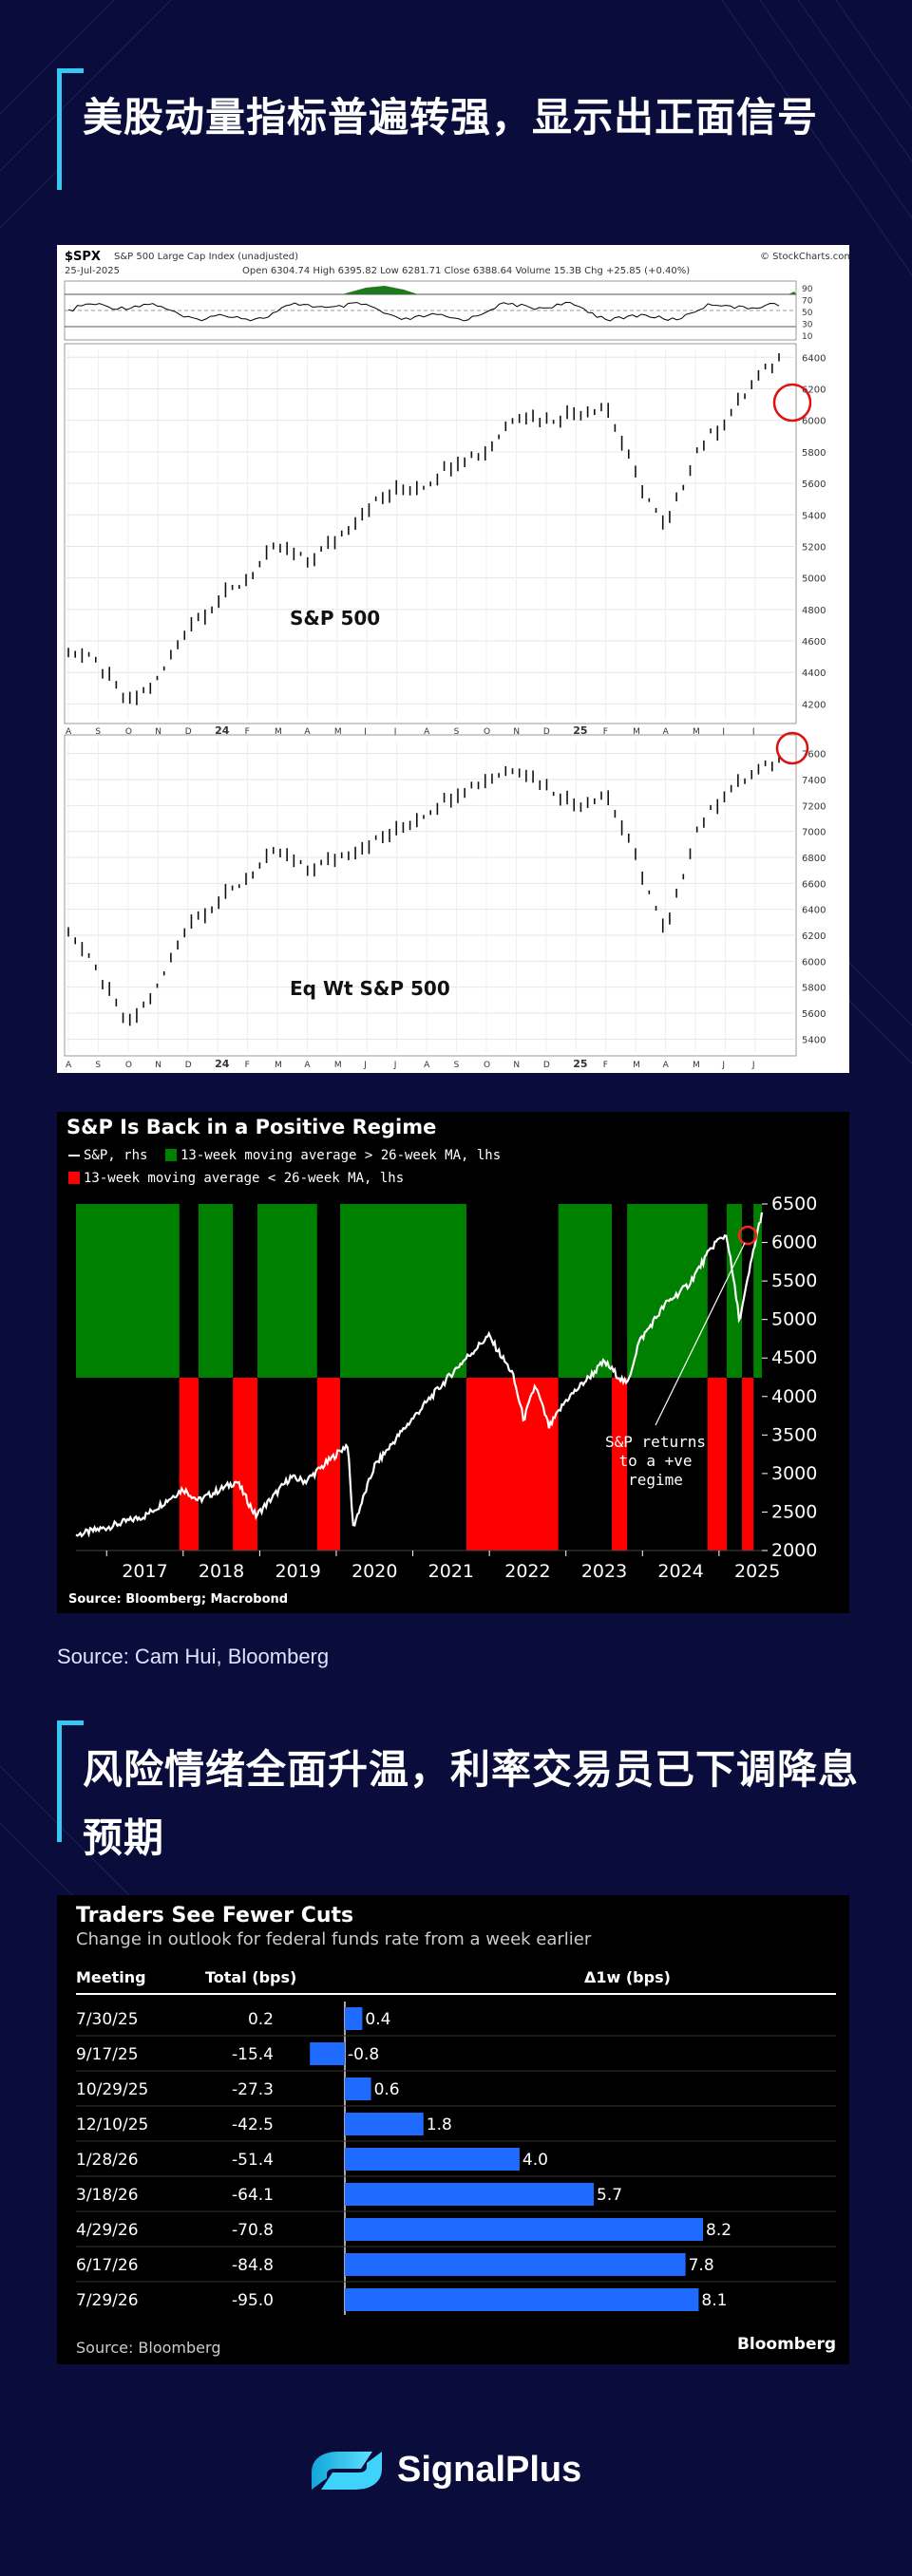 The width and height of the screenshot is (912, 2576). Describe the element at coordinates (814, 755) in the screenshot. I see `price-tick-label: 7600` at that location.